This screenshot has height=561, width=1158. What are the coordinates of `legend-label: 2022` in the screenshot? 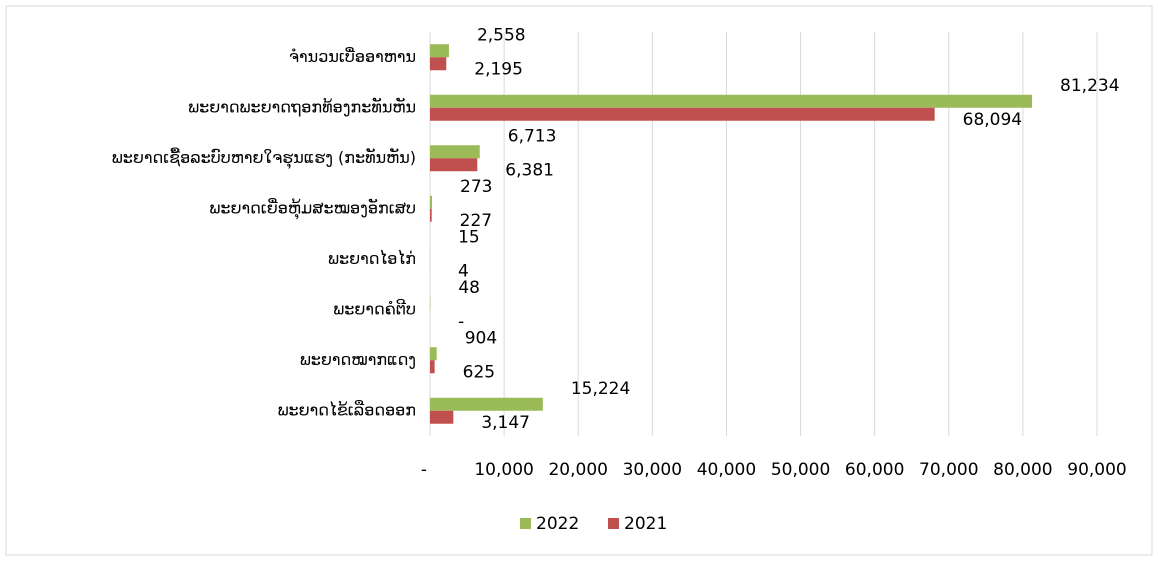 It's located at (557, 524).